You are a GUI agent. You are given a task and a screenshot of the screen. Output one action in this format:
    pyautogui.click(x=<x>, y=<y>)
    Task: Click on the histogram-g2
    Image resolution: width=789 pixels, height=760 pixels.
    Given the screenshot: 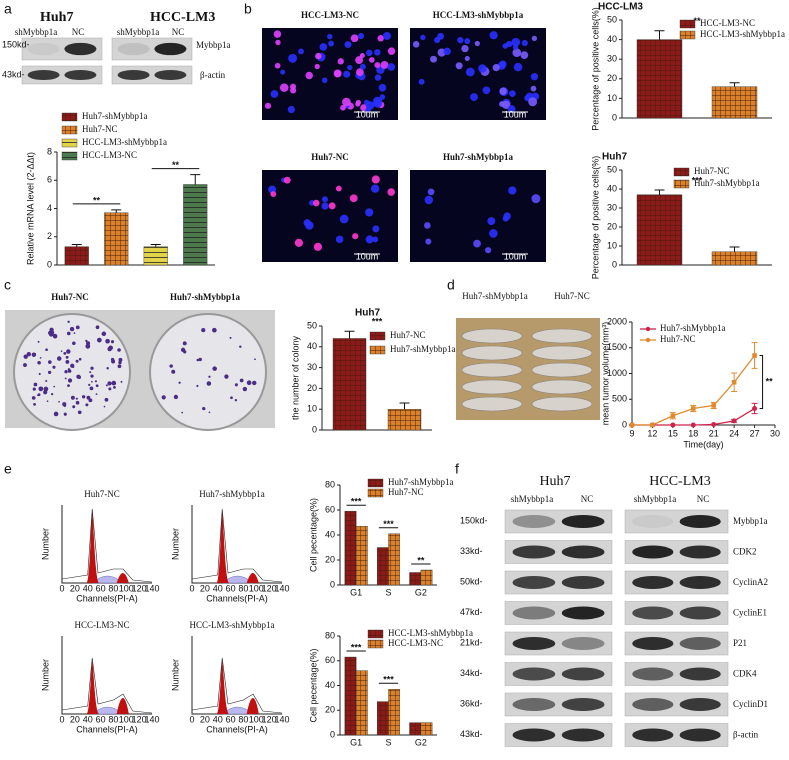 What is the action you would take?
    pyautogui.click(x=122, y=578)
    